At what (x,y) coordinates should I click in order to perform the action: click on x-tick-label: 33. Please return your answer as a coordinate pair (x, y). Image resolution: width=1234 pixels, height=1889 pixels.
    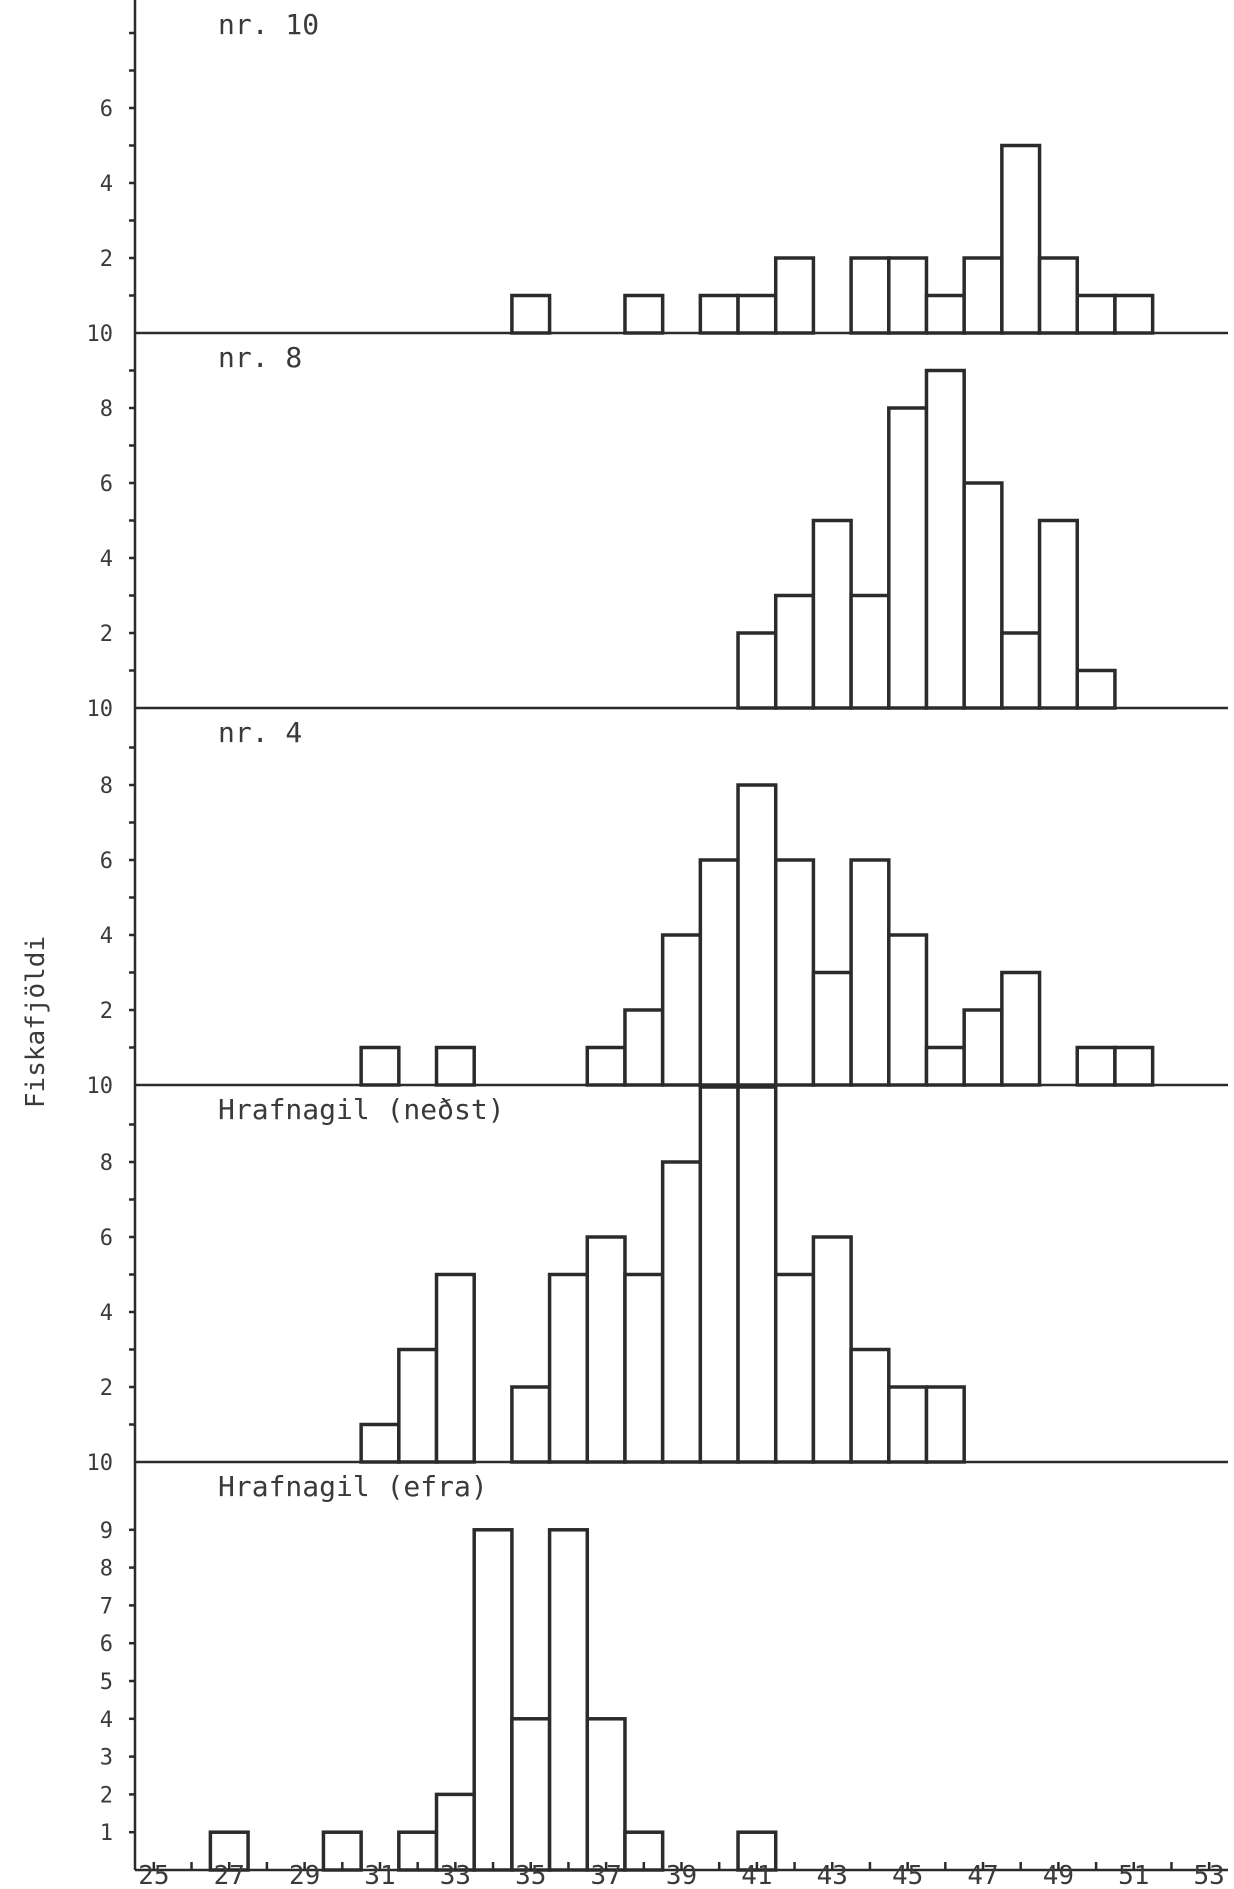
    Looking at the image, I should click on (455, 1875).